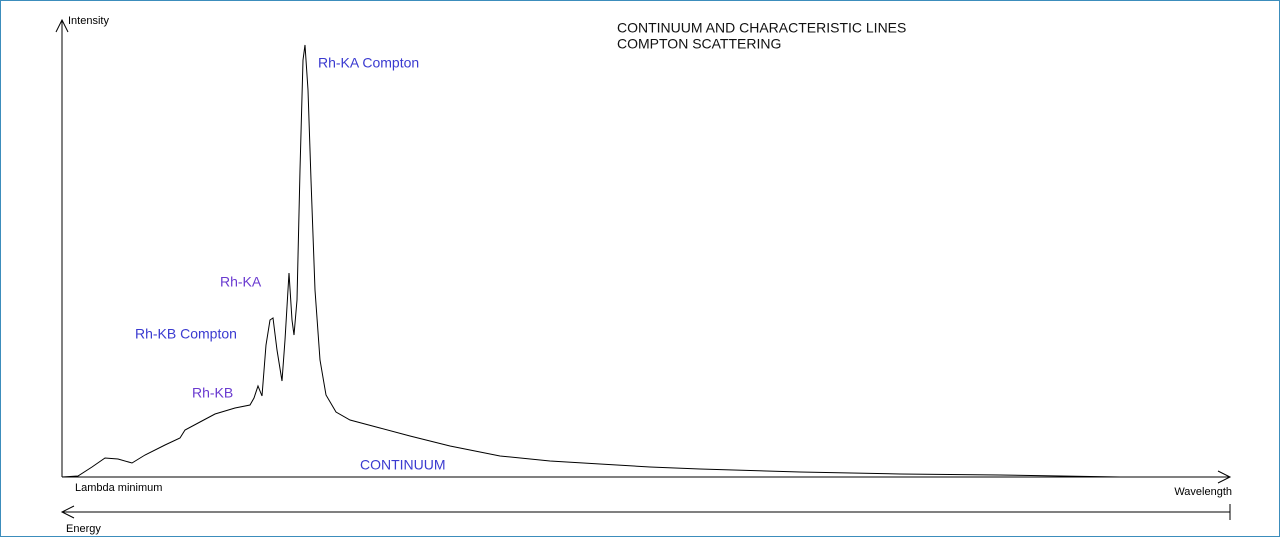 The image size is (1280, 537). I want to click on peak-label: Rh-KB, so click(212, 393).